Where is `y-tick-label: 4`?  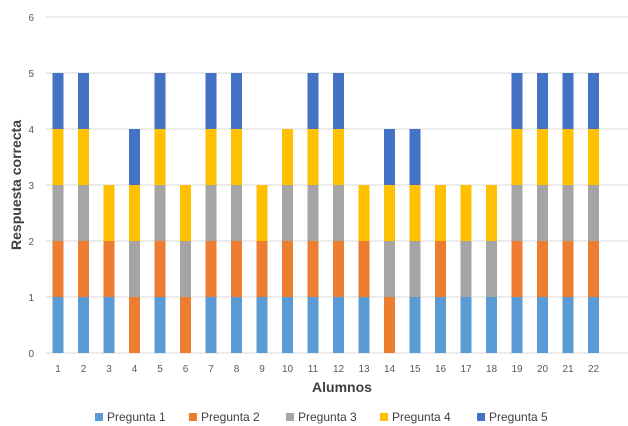
y-tick-label: 4 is located at coordinates (31, 130).